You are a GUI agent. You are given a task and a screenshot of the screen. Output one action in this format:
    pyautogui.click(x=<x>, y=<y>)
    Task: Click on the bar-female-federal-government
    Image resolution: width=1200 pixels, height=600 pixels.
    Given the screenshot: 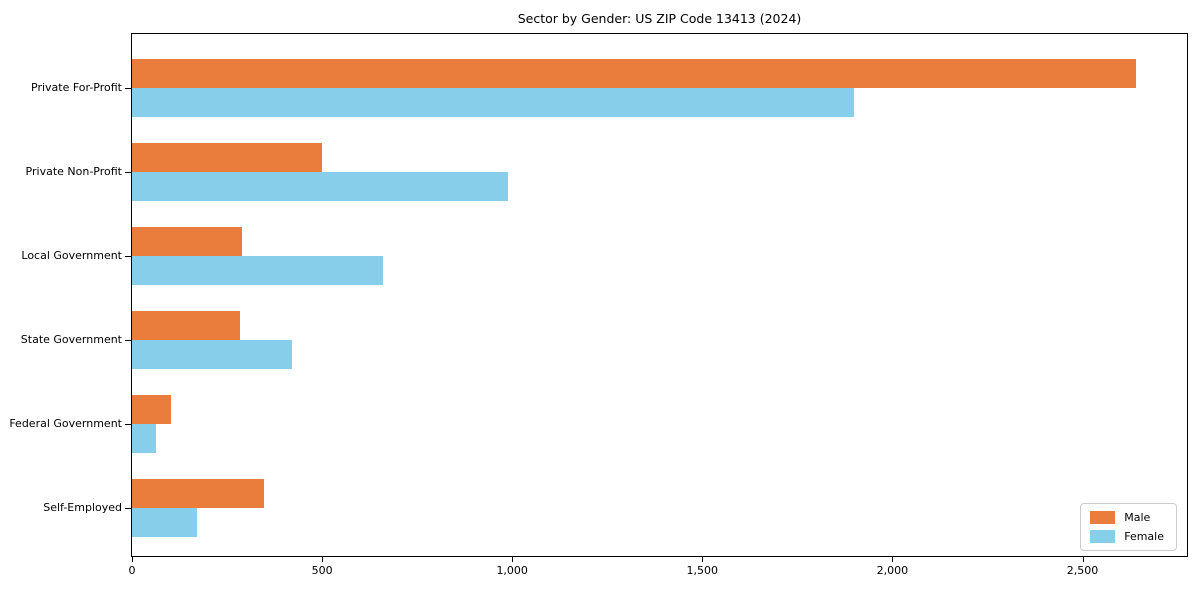 What is the action you would take?
    pyautogui.click(x=144, y=438)
    